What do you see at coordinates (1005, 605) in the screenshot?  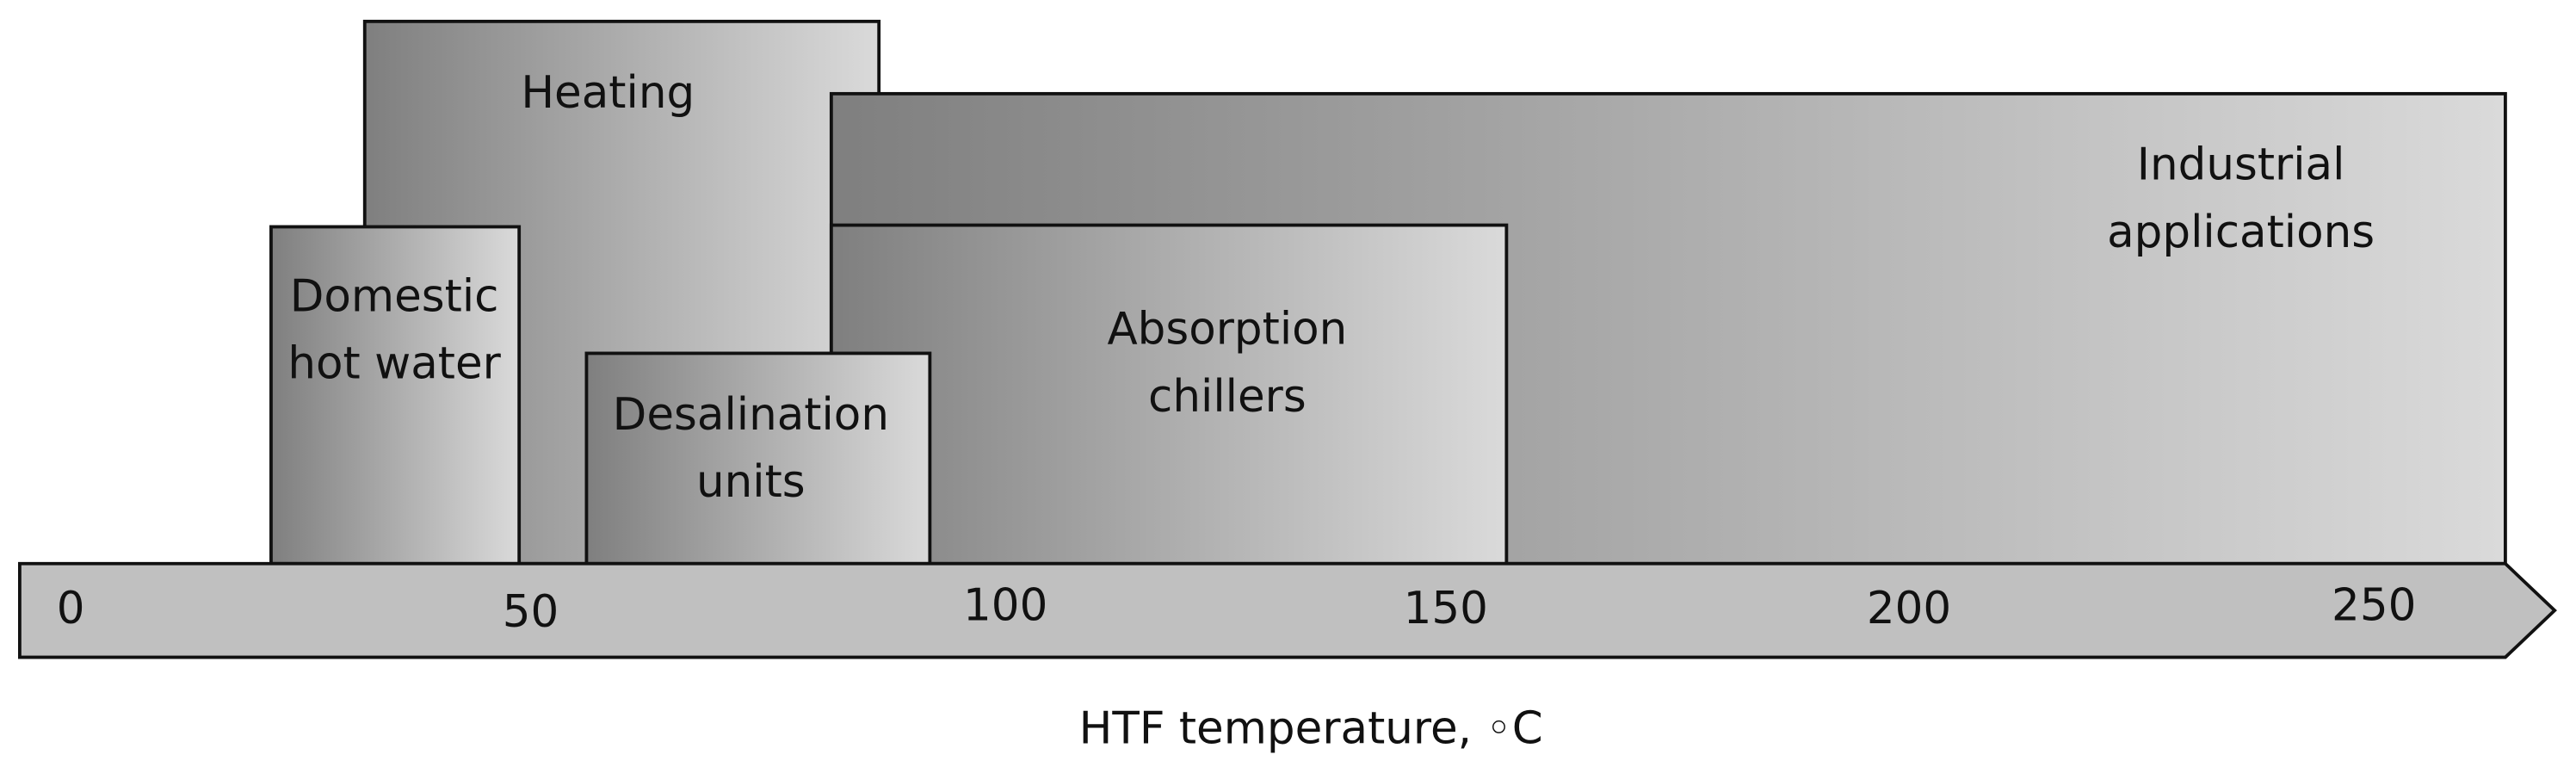 I see `tick-label: 100` at bounding box center [1005, 605].